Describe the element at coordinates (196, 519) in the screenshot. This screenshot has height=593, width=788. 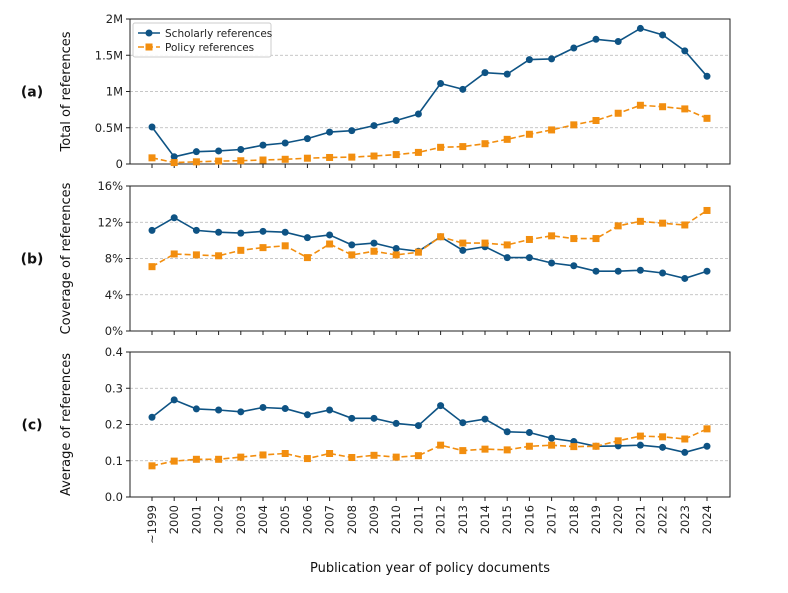
I see `x-tick-label: 2001` at that location.